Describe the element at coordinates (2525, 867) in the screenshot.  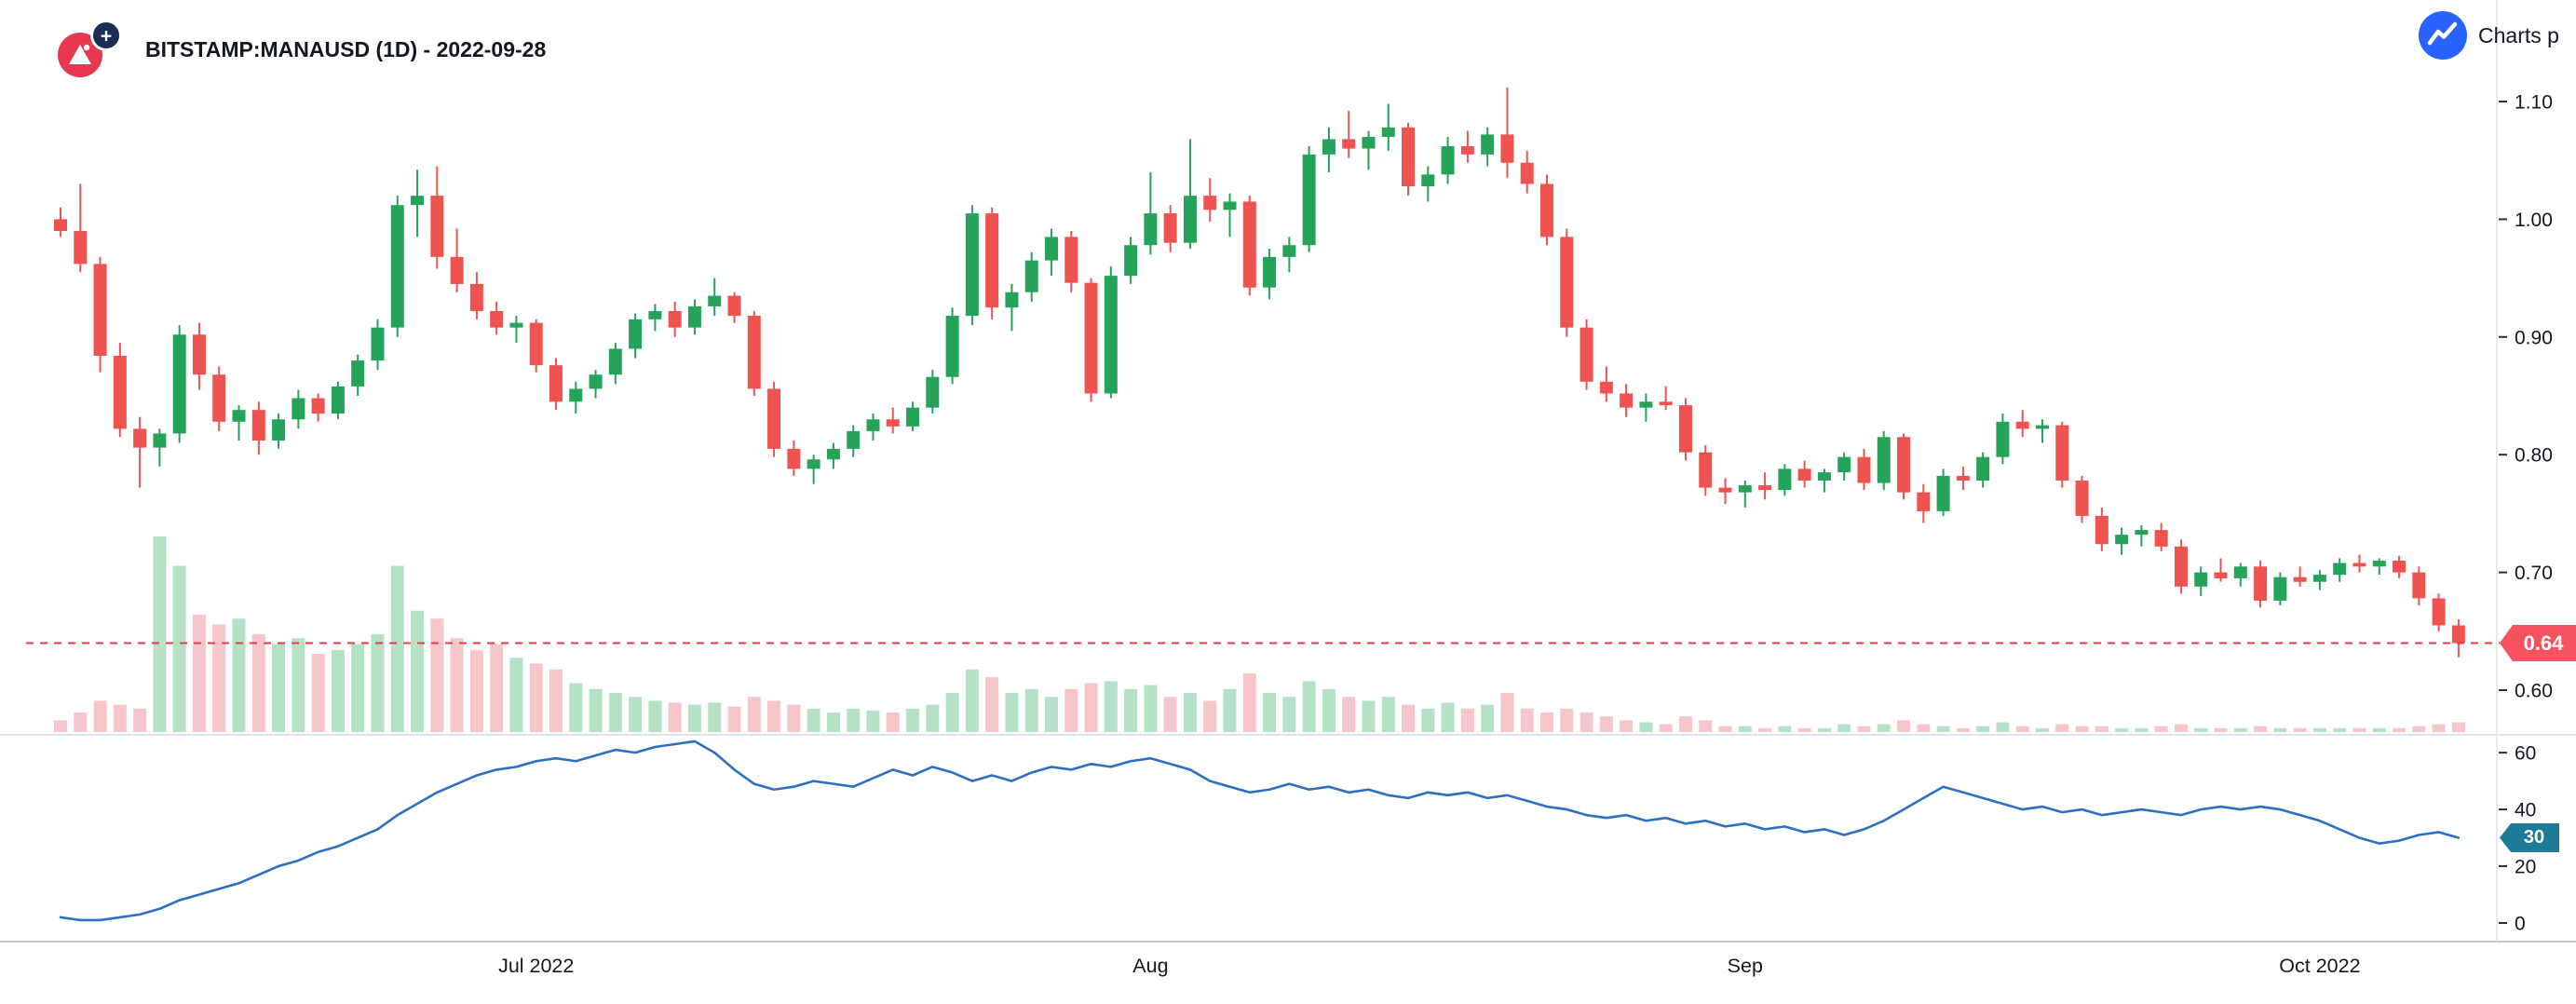
I see `rsi-tick-label: 20` at that location.